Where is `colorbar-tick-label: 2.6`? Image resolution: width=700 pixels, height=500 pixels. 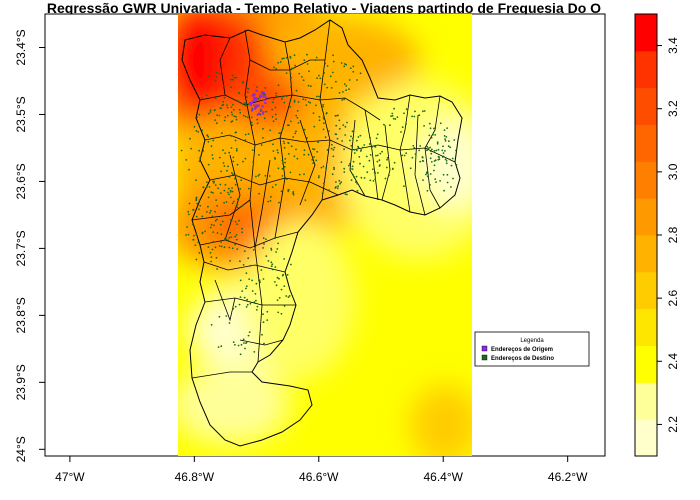
colorbar-tick-label: 2.6 is located at coordinates (673, 297).